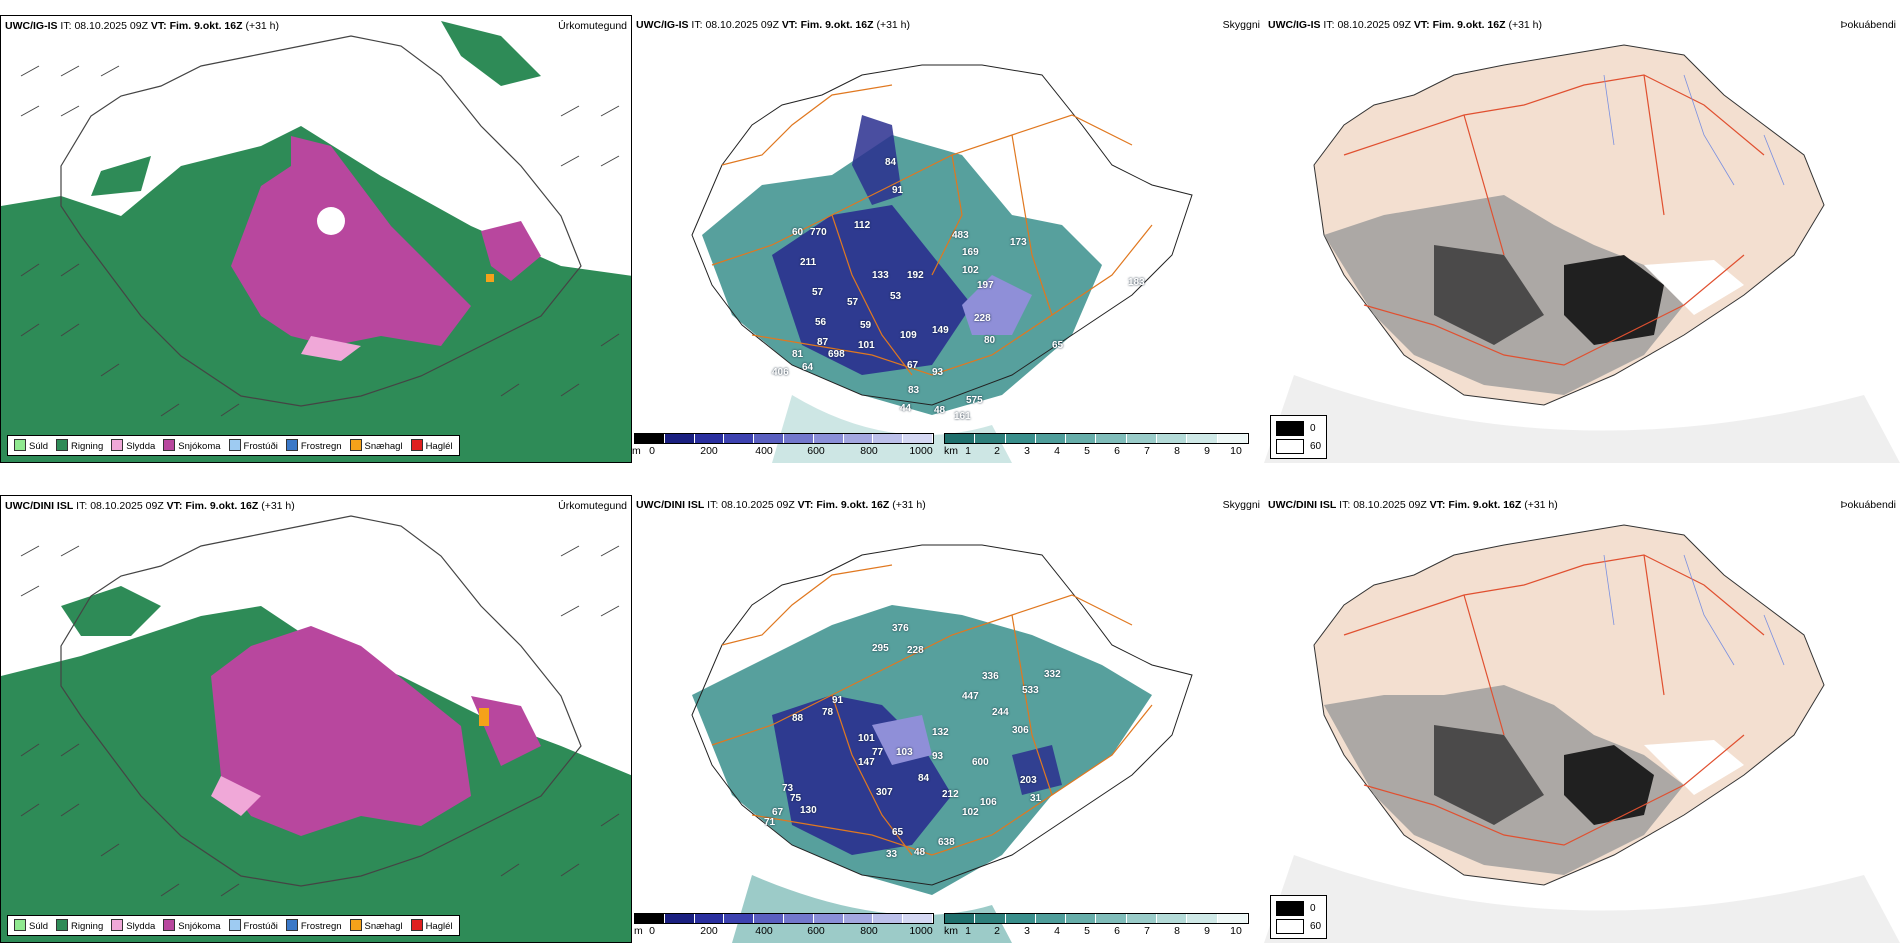  What do you see at coordinates (908, 335) in the screenshot?
I see `ceiling-label: 109` at bounding box center [908, 335].